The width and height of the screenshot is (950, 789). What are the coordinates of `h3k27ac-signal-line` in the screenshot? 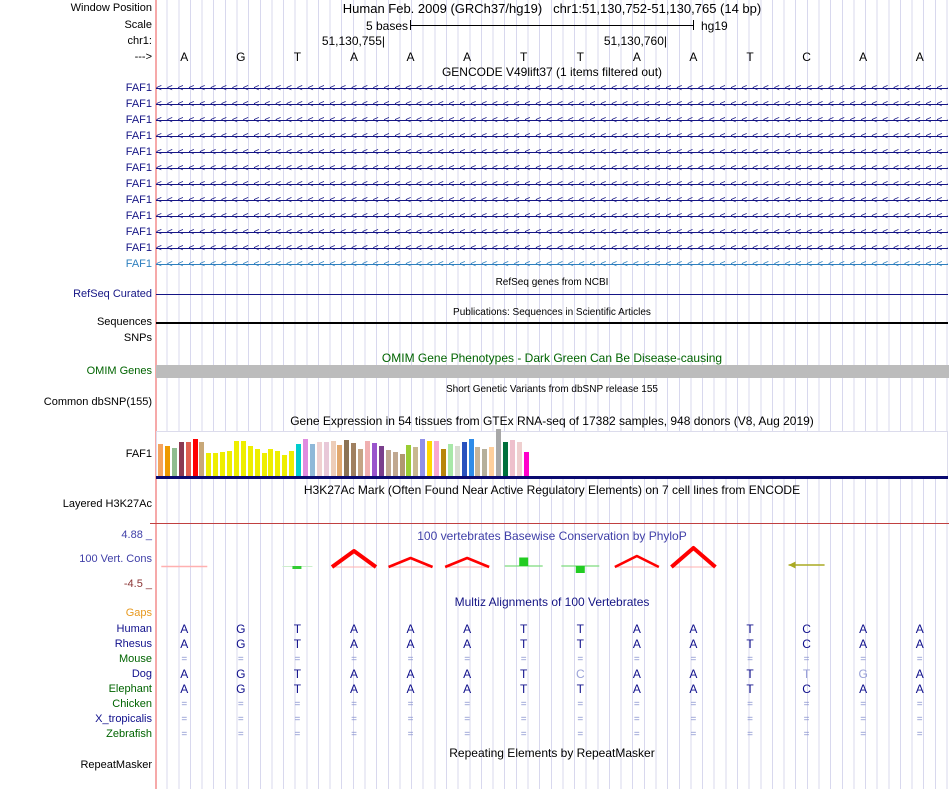 It's located at (549, 523).